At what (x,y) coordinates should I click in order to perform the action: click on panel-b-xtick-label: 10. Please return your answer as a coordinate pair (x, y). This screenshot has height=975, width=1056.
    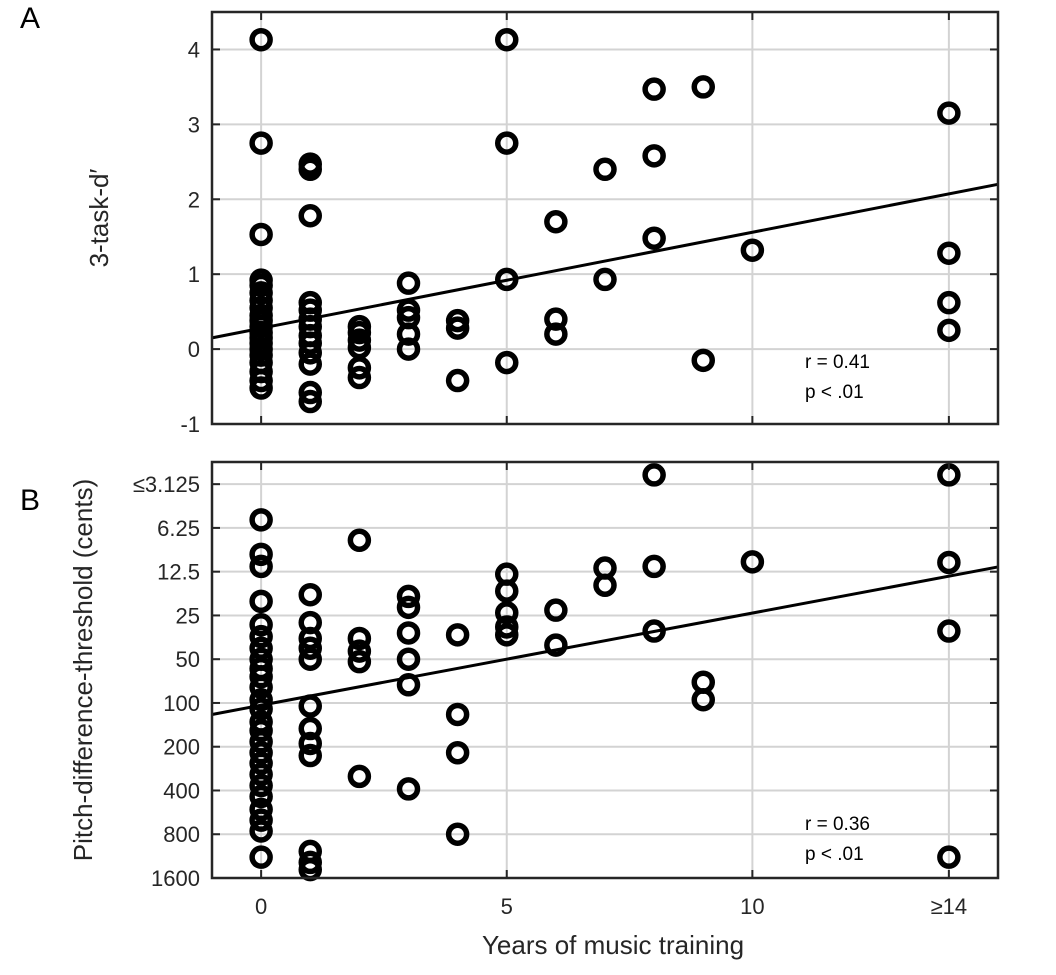
    Looking at the image, I should click on (752, 906).